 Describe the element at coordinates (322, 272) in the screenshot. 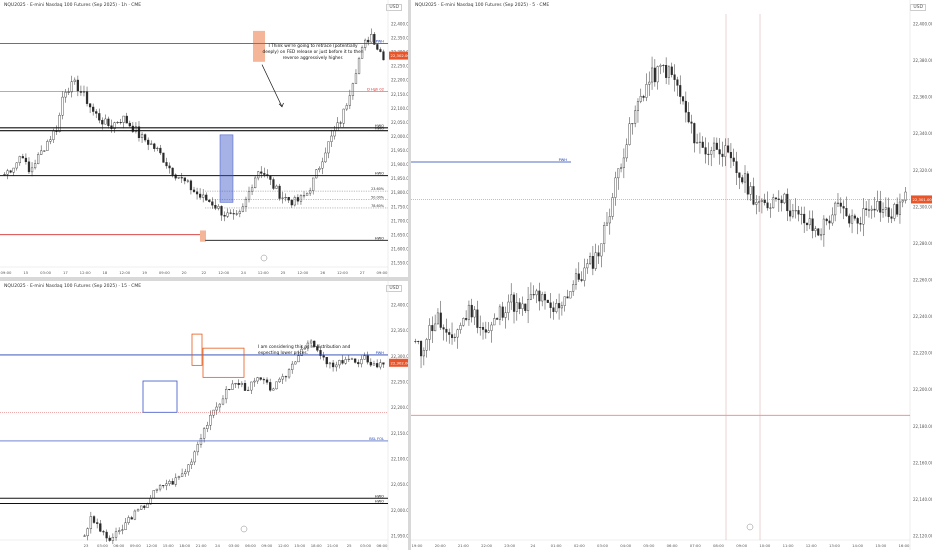

I see `time-axis-tick: 26` at that location.